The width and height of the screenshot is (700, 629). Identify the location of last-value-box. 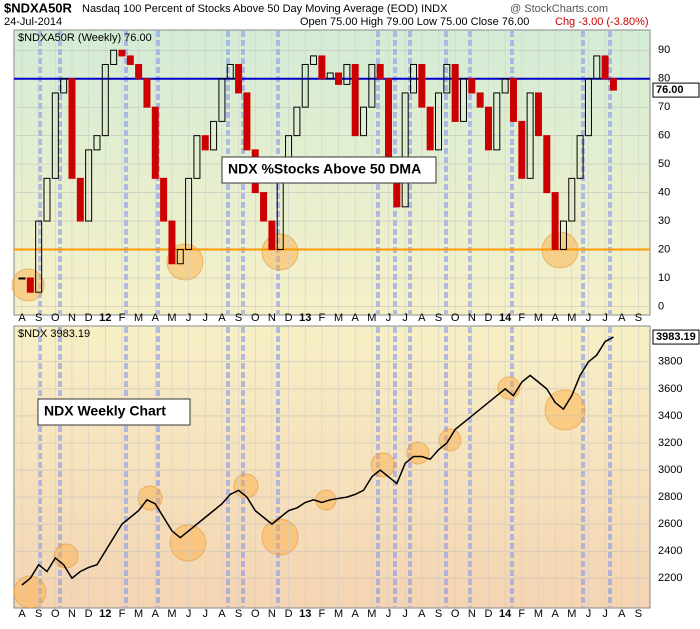
(676, 90).